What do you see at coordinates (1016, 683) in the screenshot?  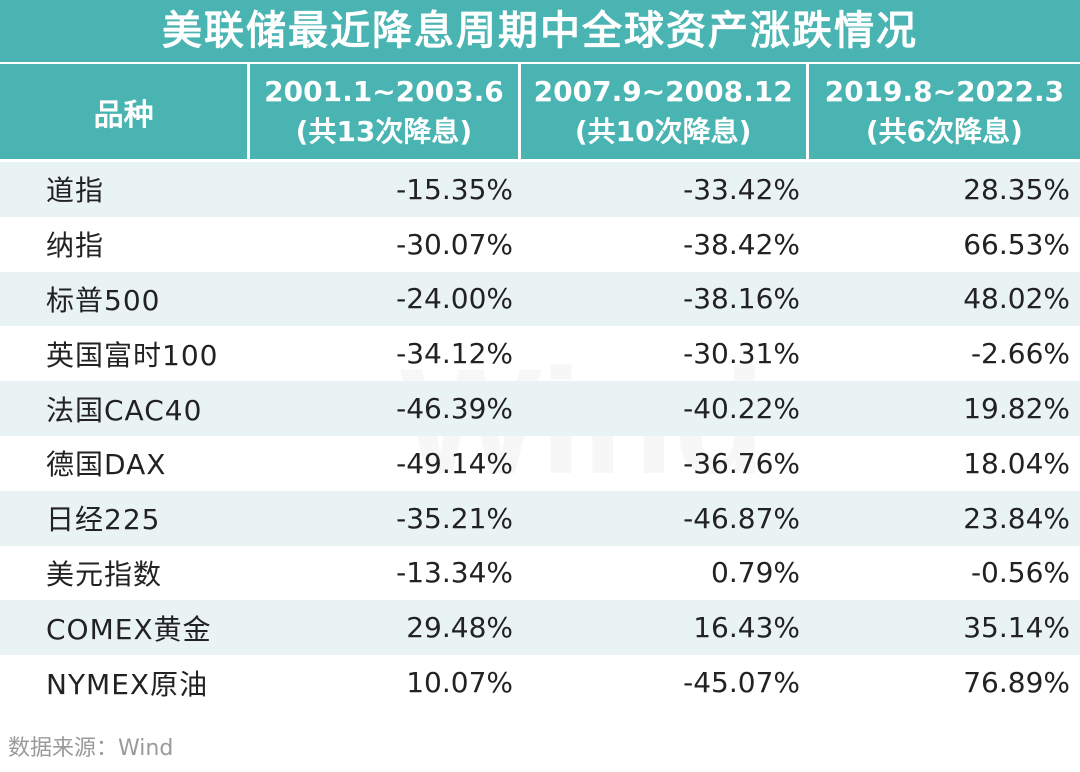 I see `row-value-2019: 76.89%` at bounding box center [1016, 683].